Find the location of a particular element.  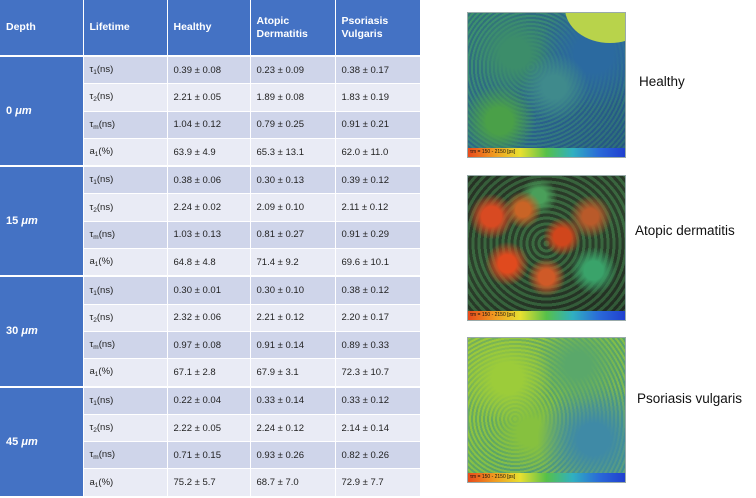

atopic-dermatitis-value-cell: 71.4 ± 9.2 is located at coordinates (293, 263).